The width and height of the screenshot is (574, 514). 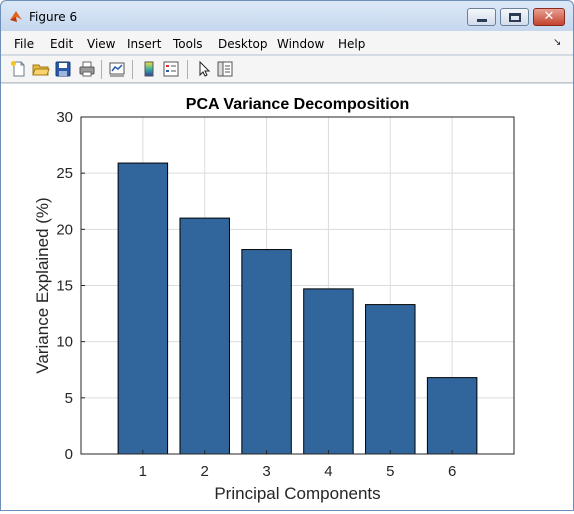 I want to click on close-button: ✕, so click(x=549, y=17).